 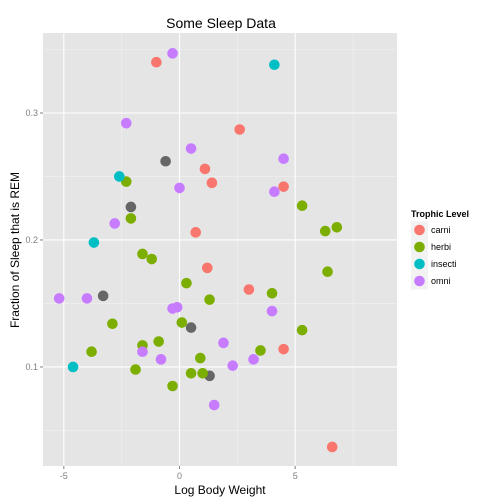 What do you see at coordinates (441, 247) in the screenshot?
I see `legend-label-herbi: herbi` at bounding box center [441, 247].